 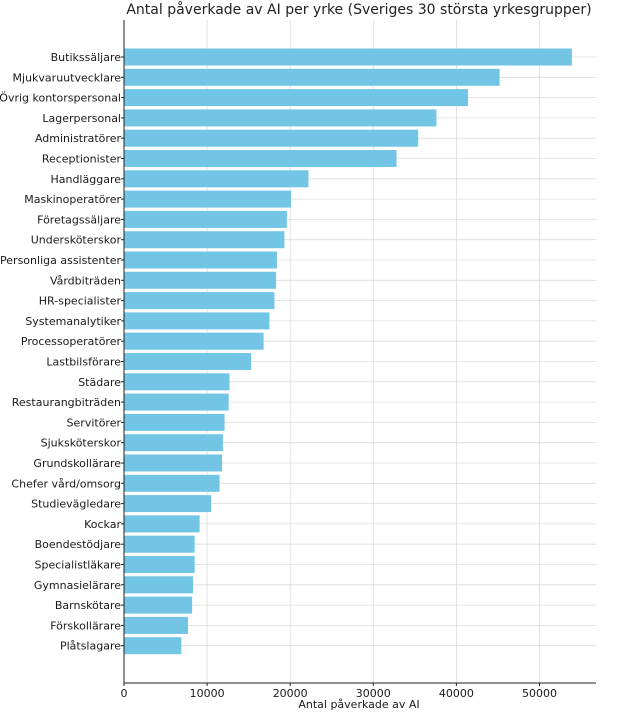 I want to click on category-label: Administratörer, so click(x=78, y=138).